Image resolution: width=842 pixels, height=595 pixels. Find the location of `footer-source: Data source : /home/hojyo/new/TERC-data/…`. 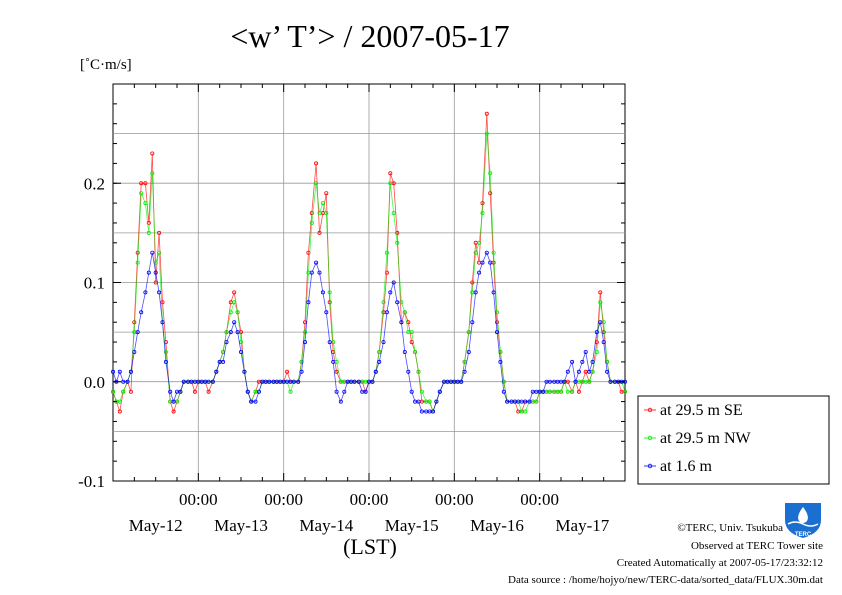

footer-source: Data source : /home/hojyo/new/TERC-data/… is located at coordinates (665, 580).